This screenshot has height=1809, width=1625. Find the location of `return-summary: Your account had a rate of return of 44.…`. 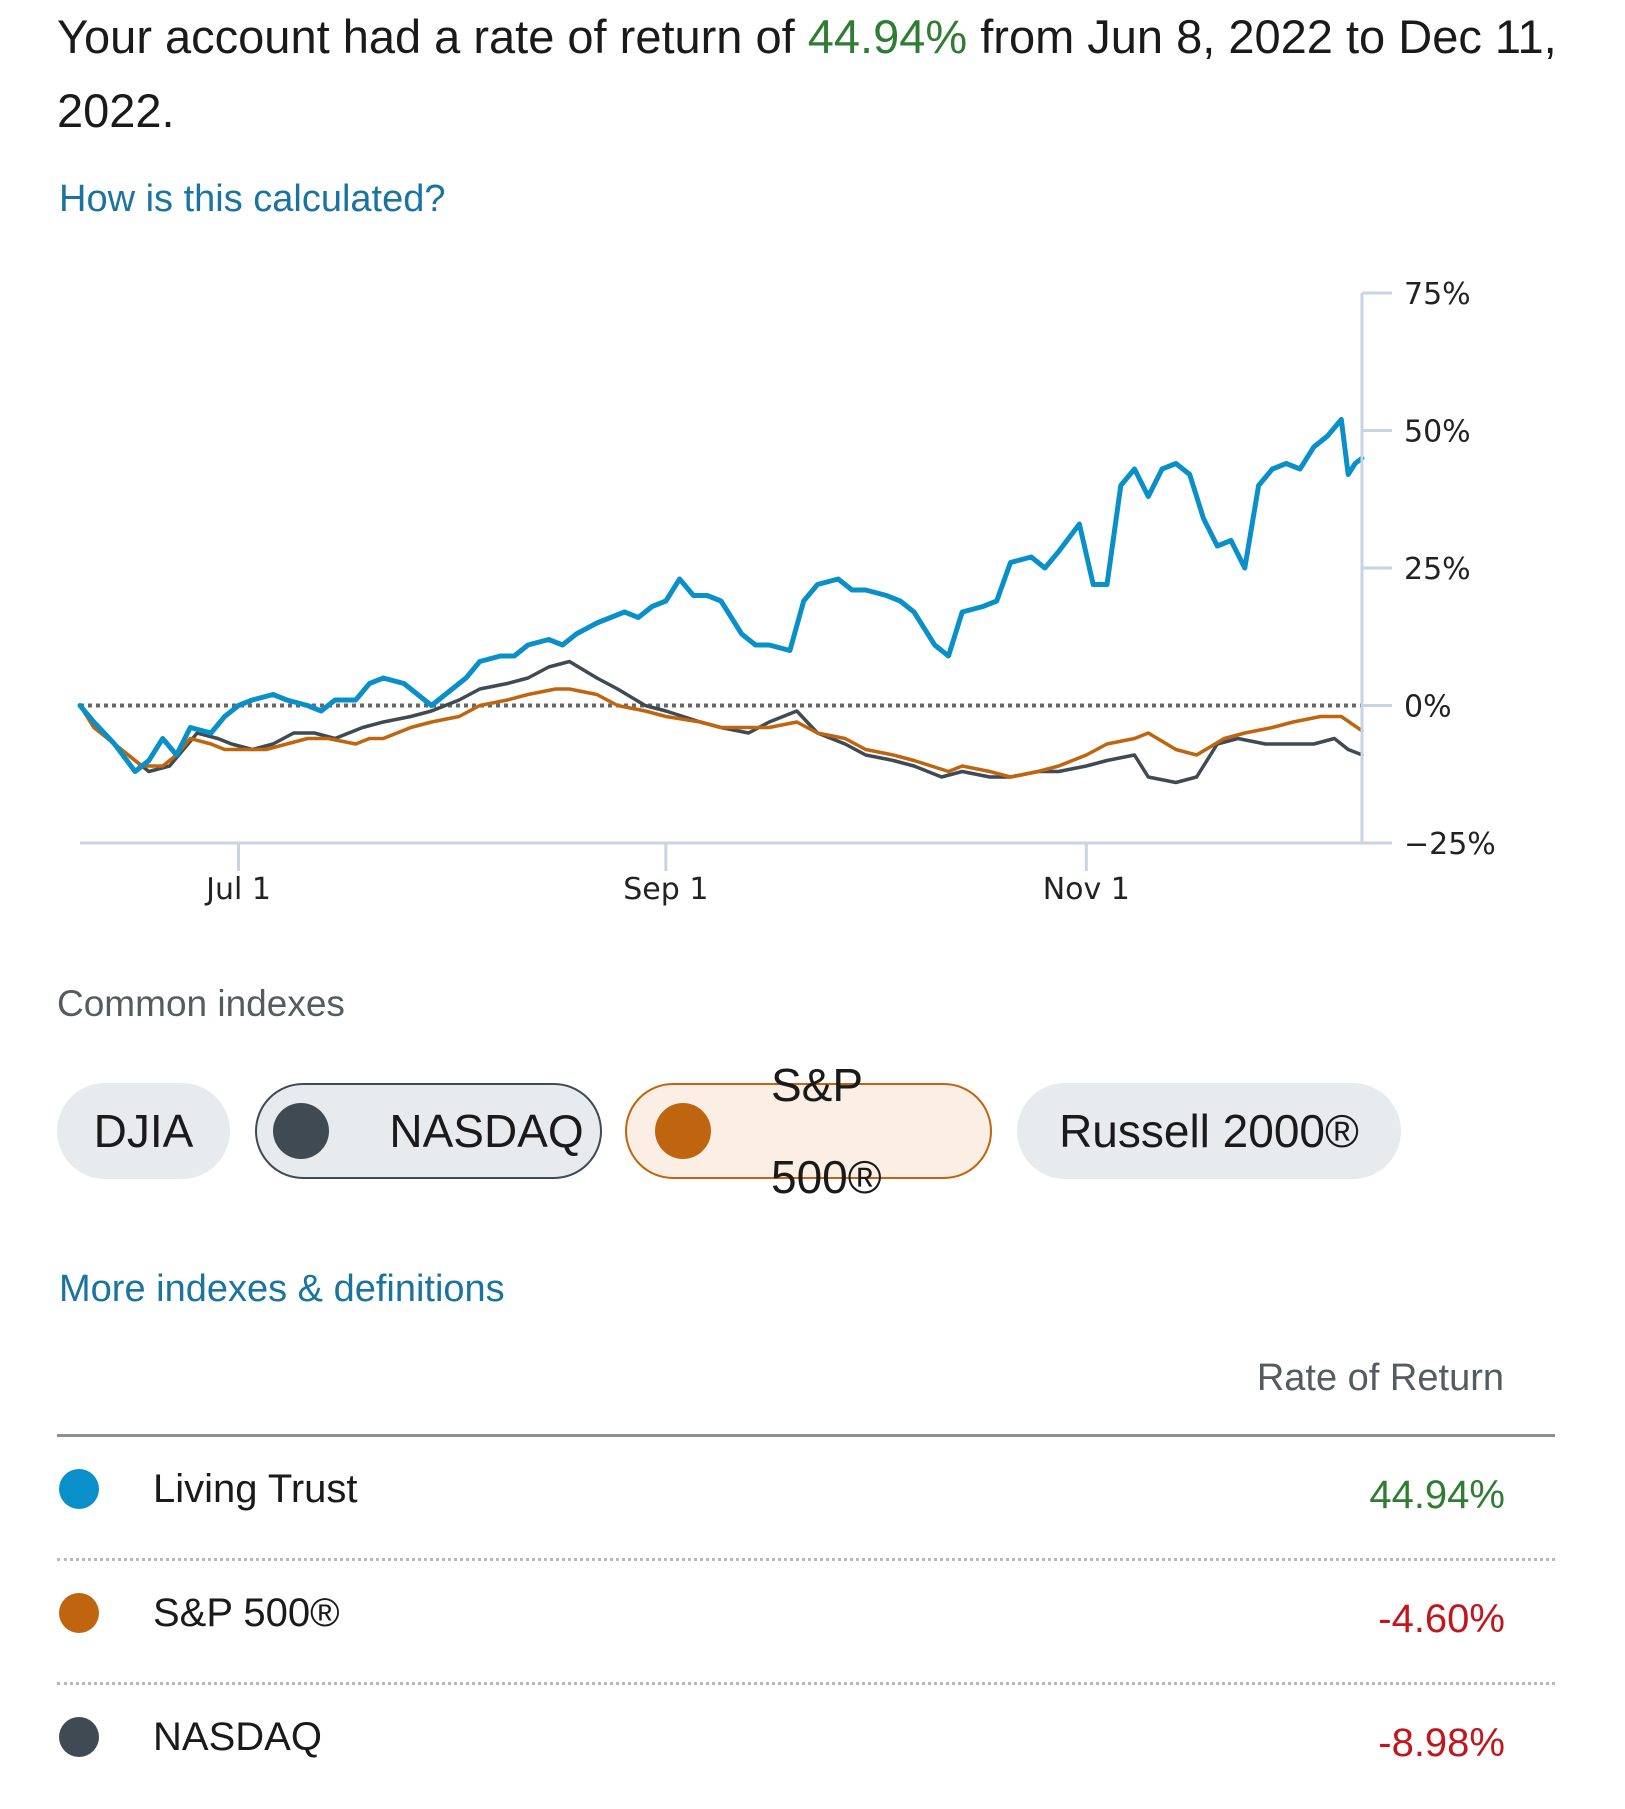

return-summary: Your account had a rate of return of 44.… is located at coordinates (807, 74).